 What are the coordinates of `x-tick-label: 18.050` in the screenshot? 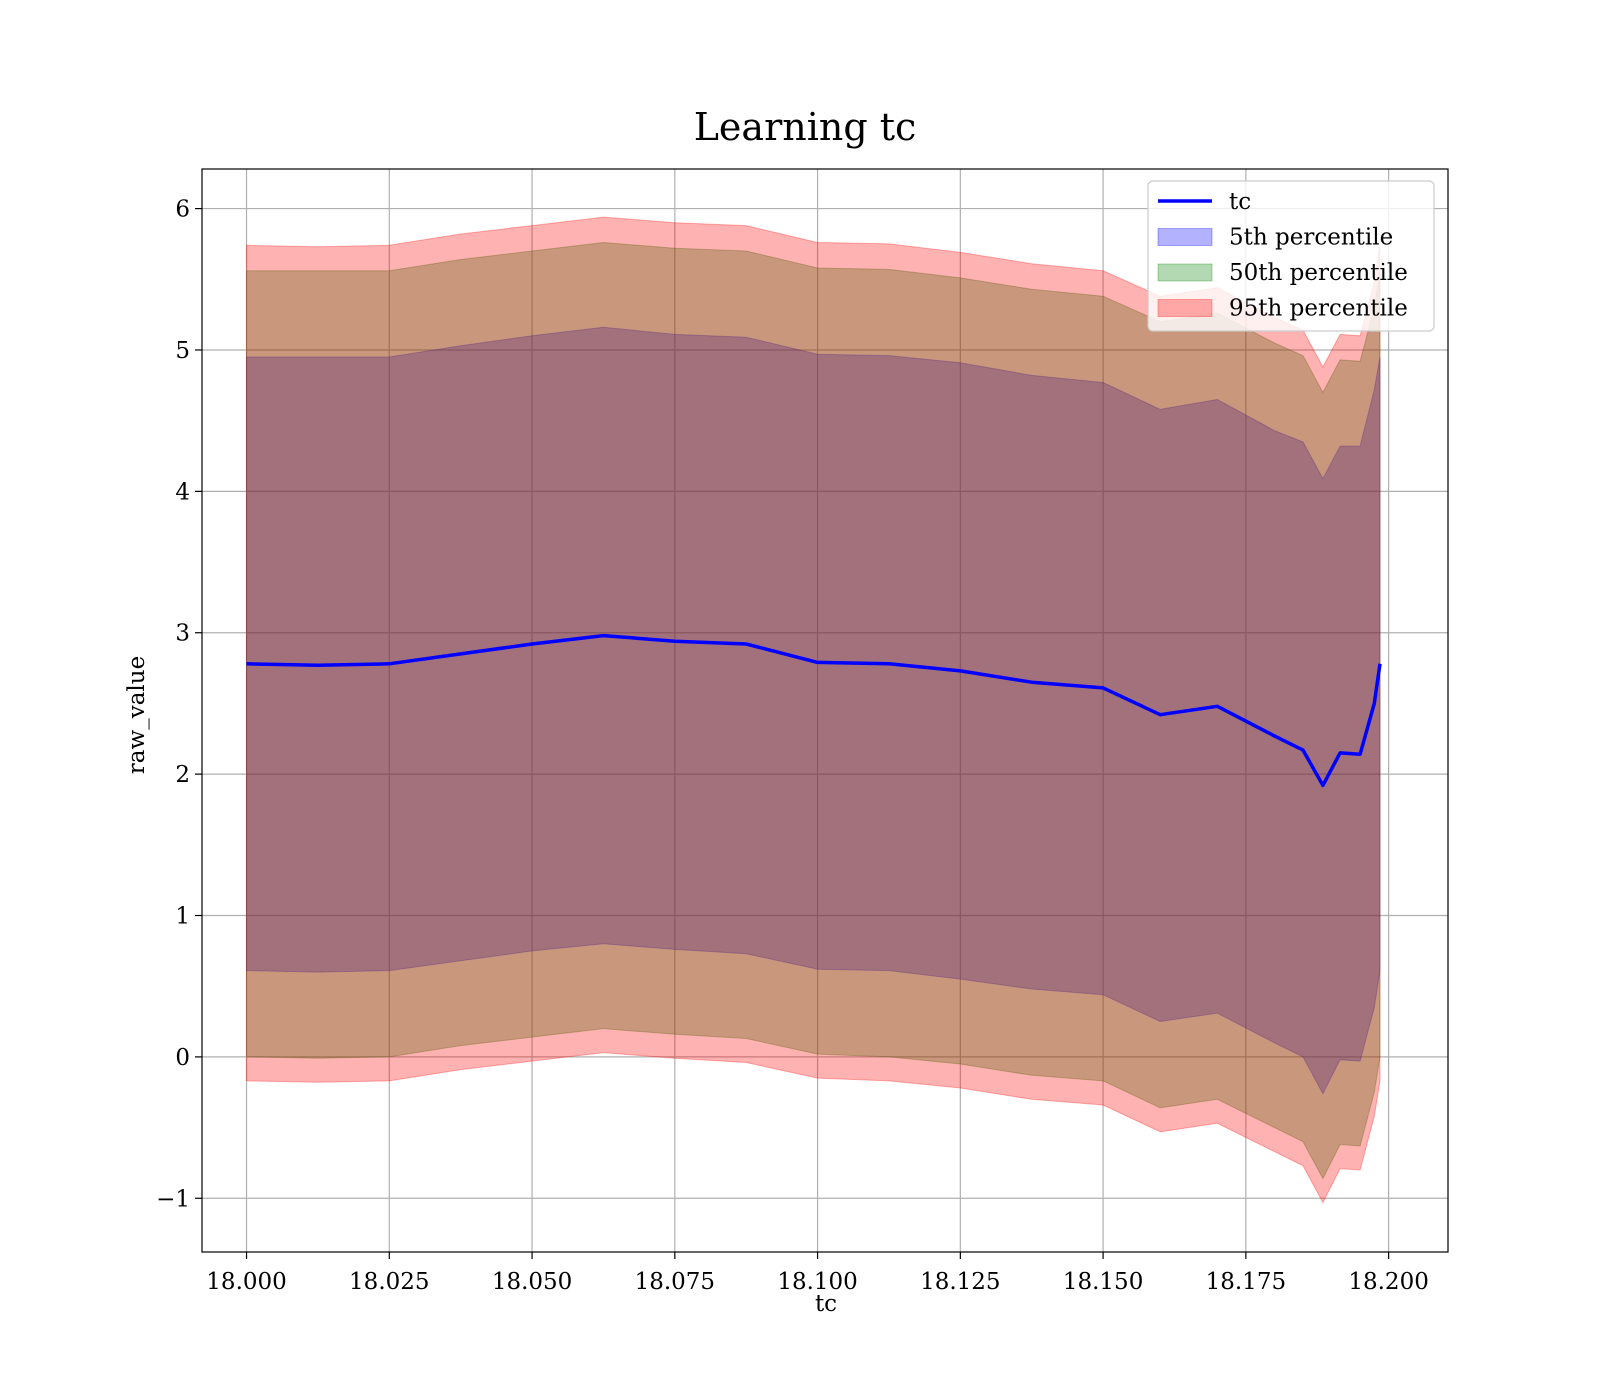 It's located at (532, 1282).